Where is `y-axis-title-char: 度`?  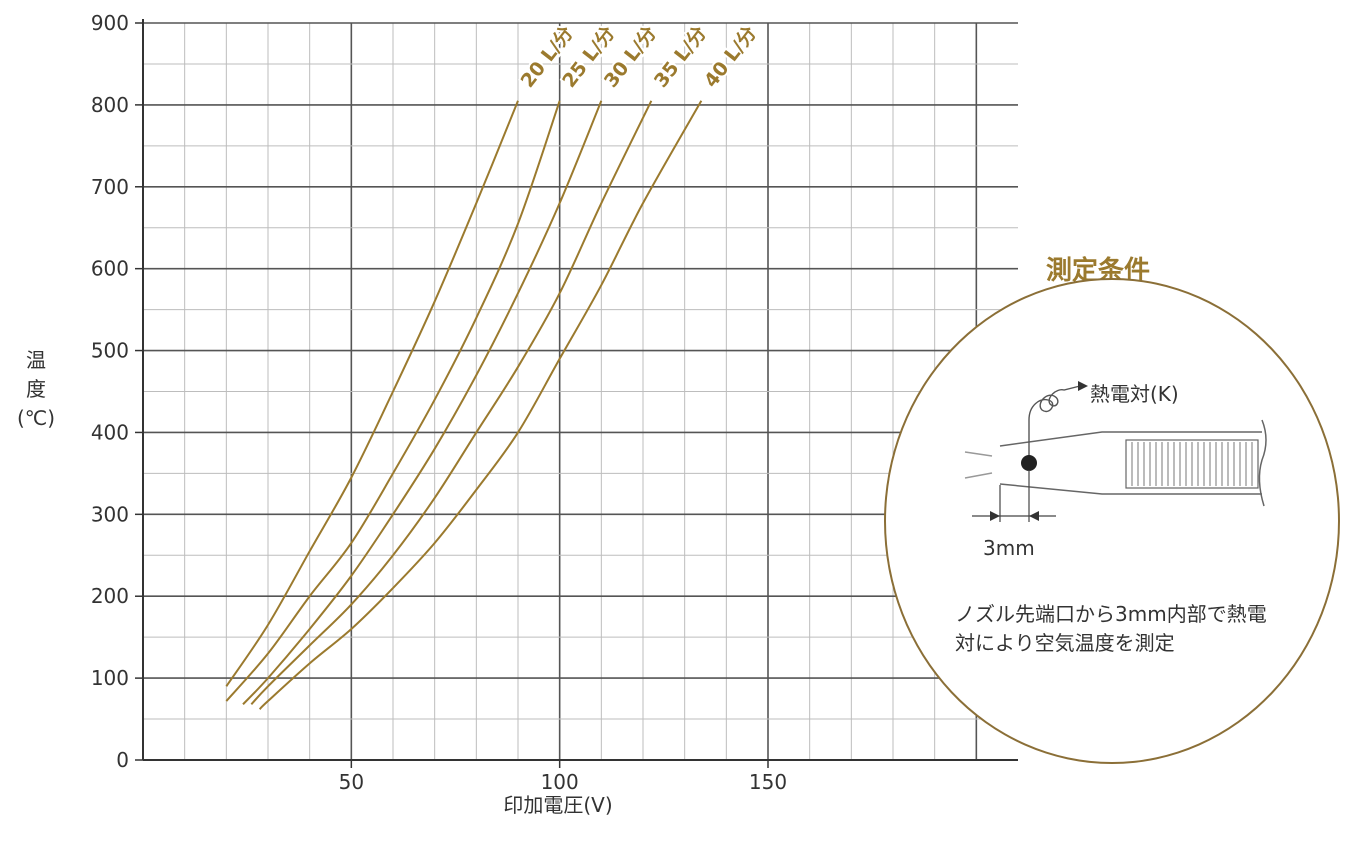 y-axis-title-char: 度 is located at coordinates (36, 389).